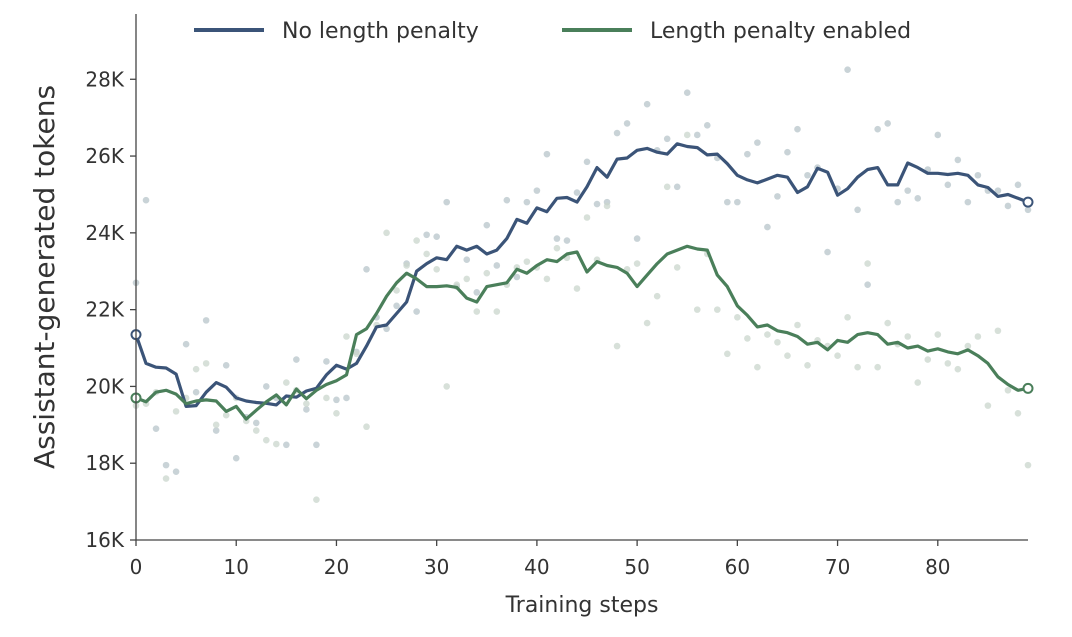 This screenshot has width=1072, height=637. I want to click on x-tick-label: 30, so click(436, 567).